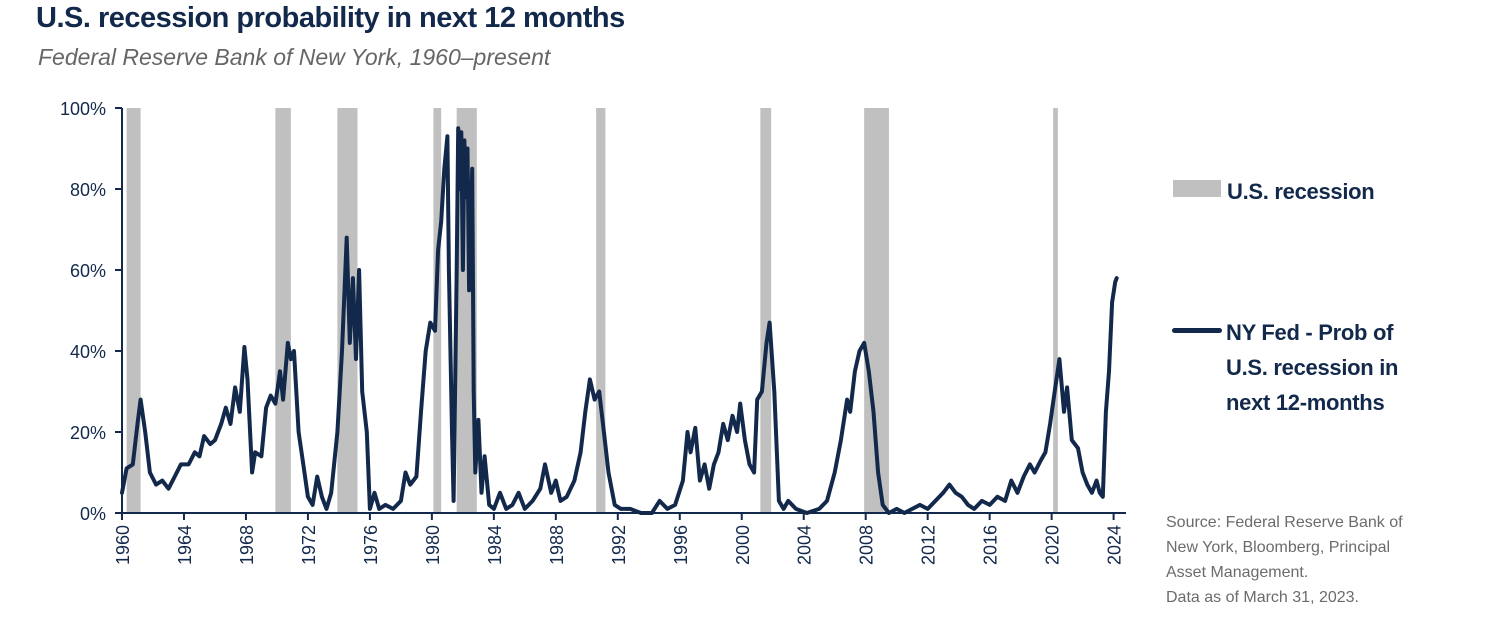  What do you see at coordinates (185, 545) in the screenshot?
I see `x-tick-label: 1964` at bounding box center [185, 545].